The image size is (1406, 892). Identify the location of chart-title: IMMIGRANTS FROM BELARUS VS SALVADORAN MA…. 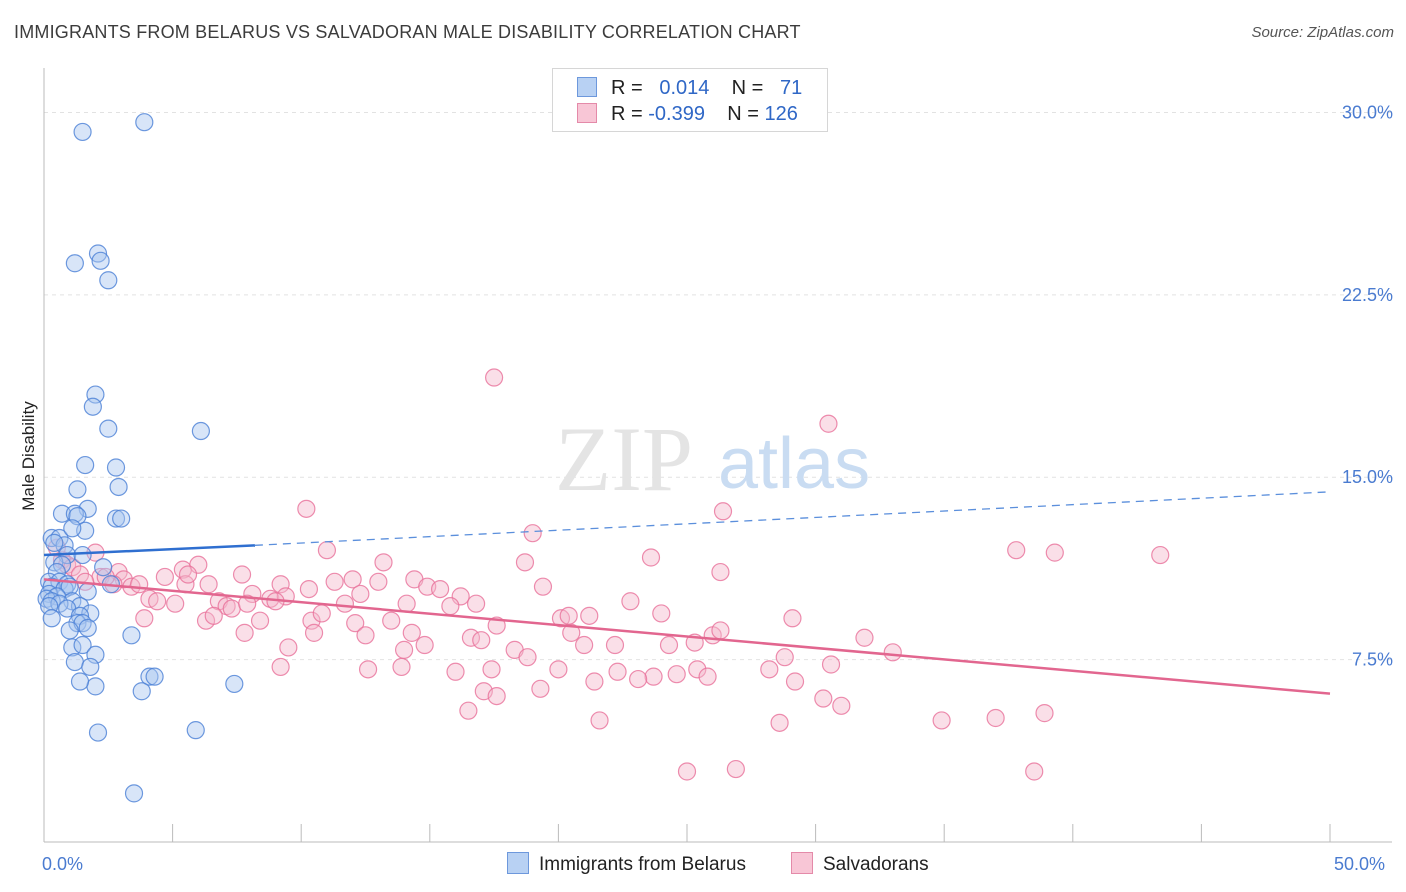
(407, 32).